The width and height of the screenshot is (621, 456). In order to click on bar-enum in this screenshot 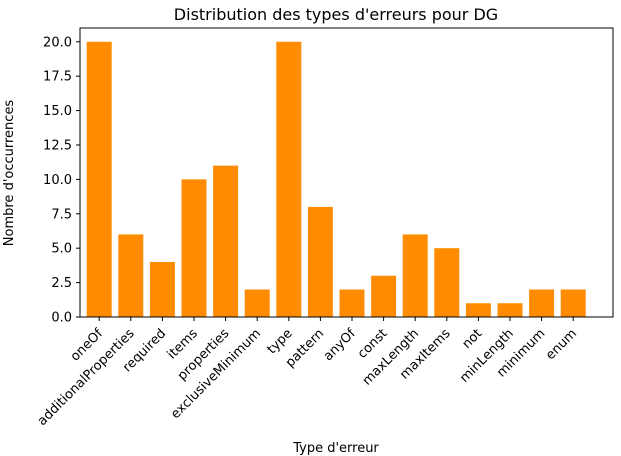, I will do `click(573, 303)`.